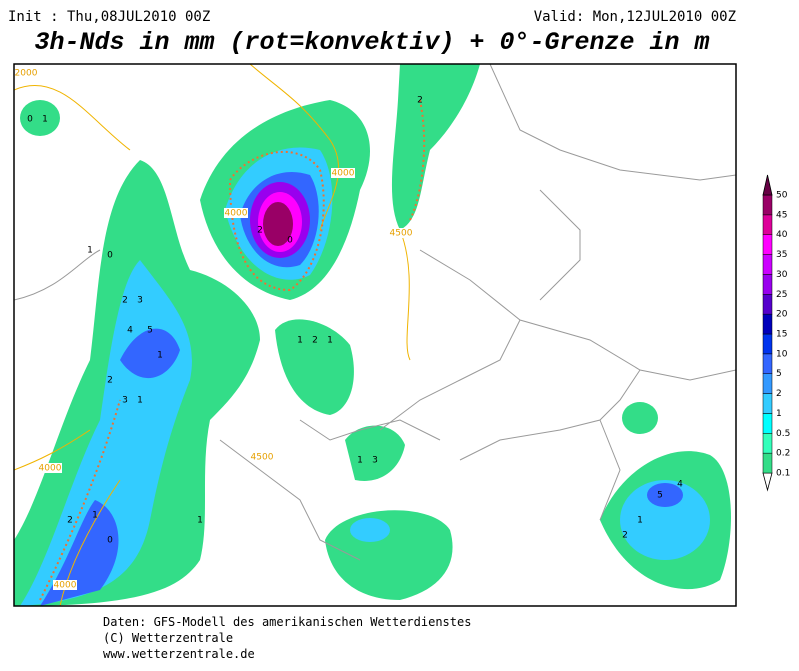 This screenshot has width=799, height=671. I want to click on contour-label: 2000, so click(26, 74).